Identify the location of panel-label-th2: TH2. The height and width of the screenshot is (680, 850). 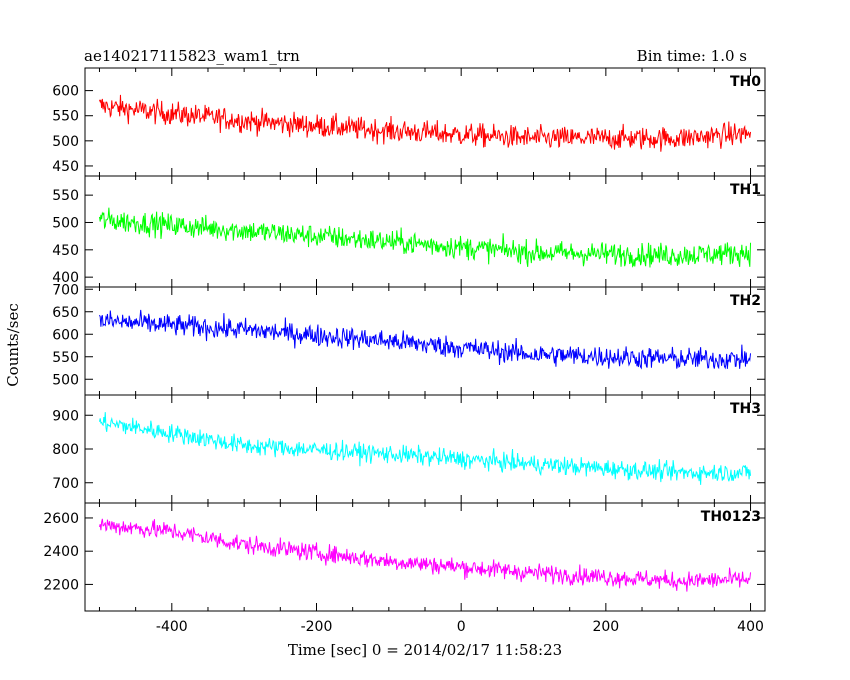
(745, 301).